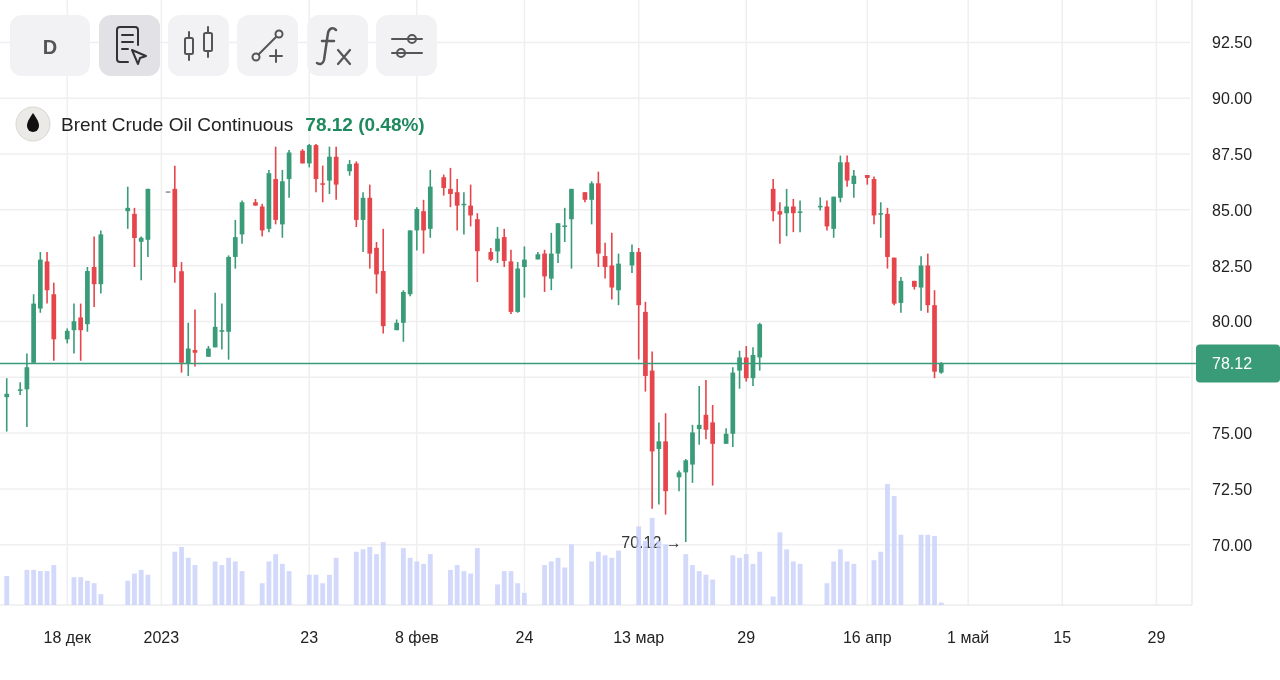 This screenshot has height=680, width=1280. Describe the element at coordinates (365, 124) in the screenshot. I see `text: 78.12 (0.48%)` at that location.